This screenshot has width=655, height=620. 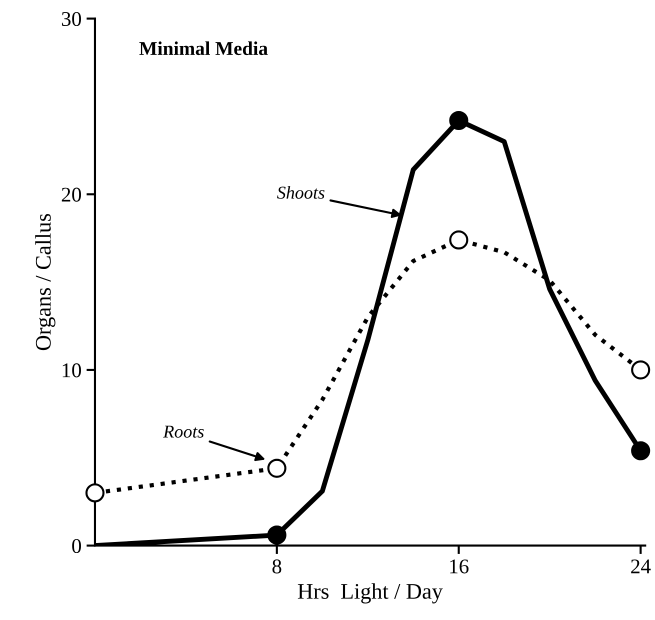 I want to click on text: Minimal Media, so click(x=203, y=48).